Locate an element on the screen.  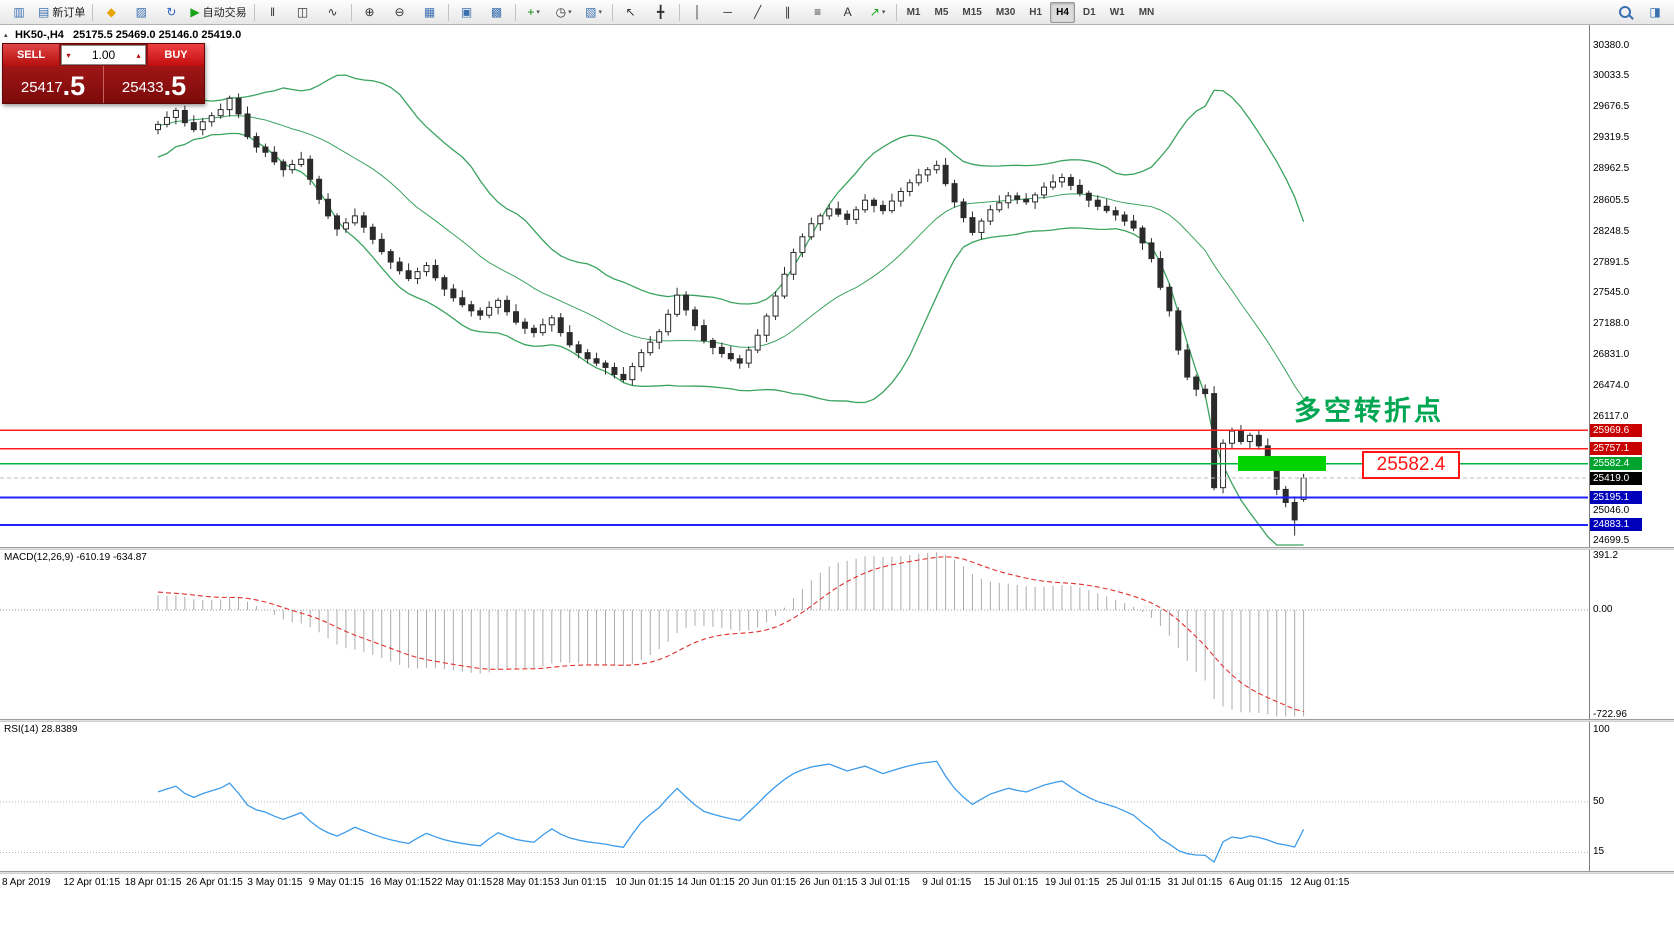
rsi-panel: RSI(14) 28.8389 is located at coordinates (794, 796).